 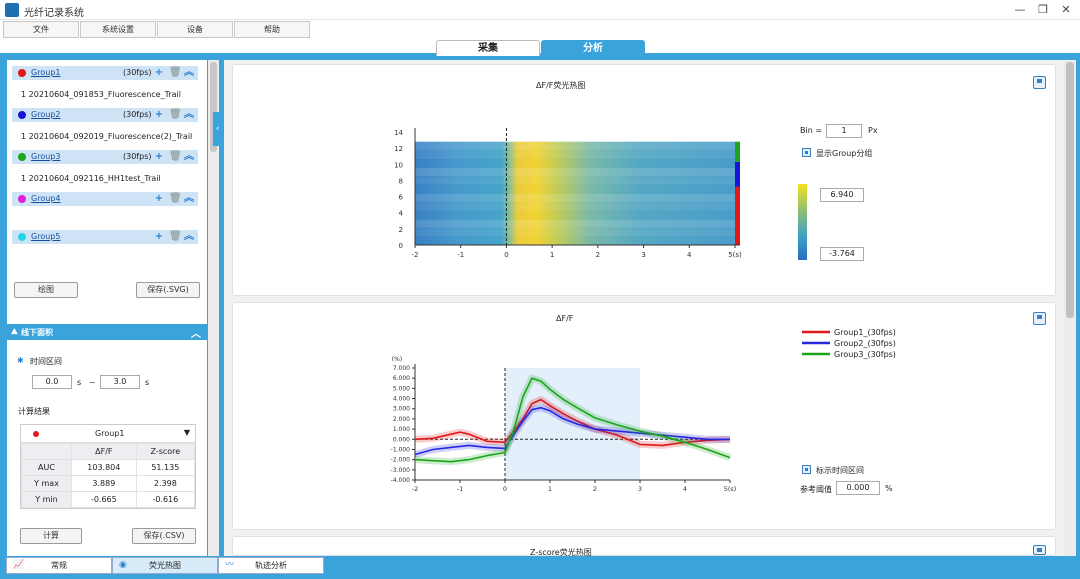 I want to click on x-tick-label: -2, so click(x=415, y=255).